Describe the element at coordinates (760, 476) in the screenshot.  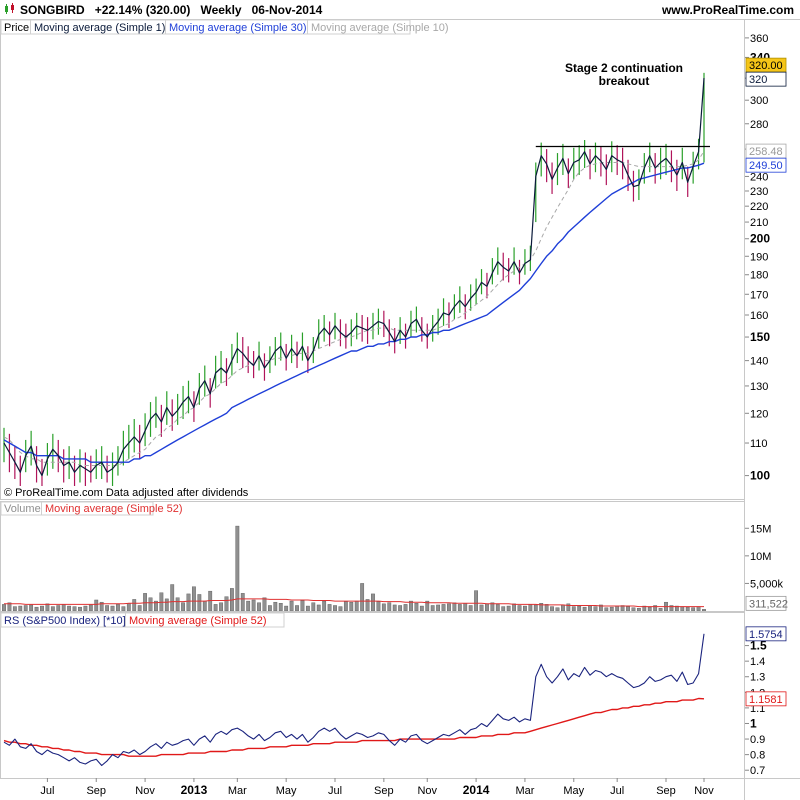
I see `price-tick-label: 100` at that location.